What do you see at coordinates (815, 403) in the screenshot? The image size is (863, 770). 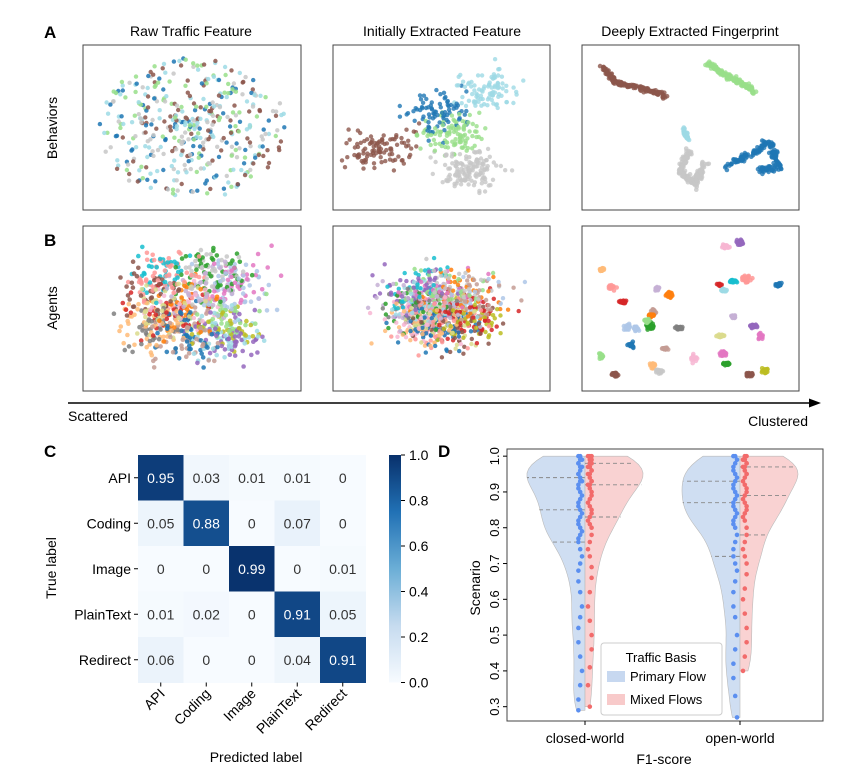 I see `trend-arrow-head` at bounding box center [815, 403].